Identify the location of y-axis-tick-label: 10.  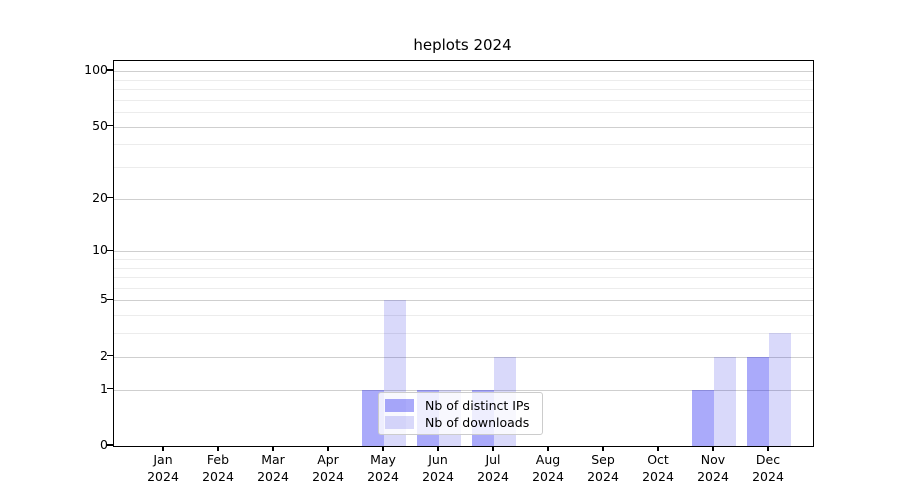
(100, 250).